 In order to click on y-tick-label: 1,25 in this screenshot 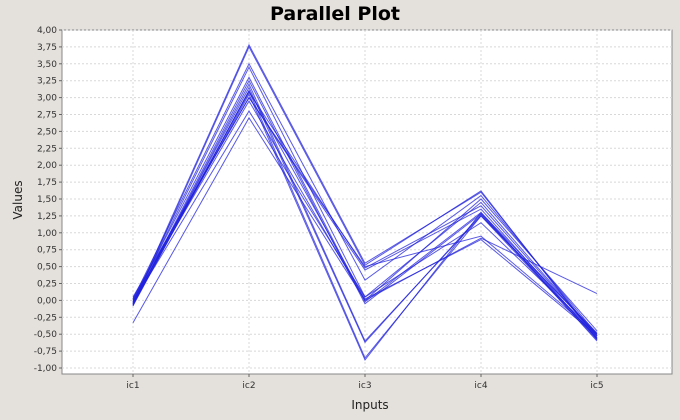, I will do `click(47, 217)`.